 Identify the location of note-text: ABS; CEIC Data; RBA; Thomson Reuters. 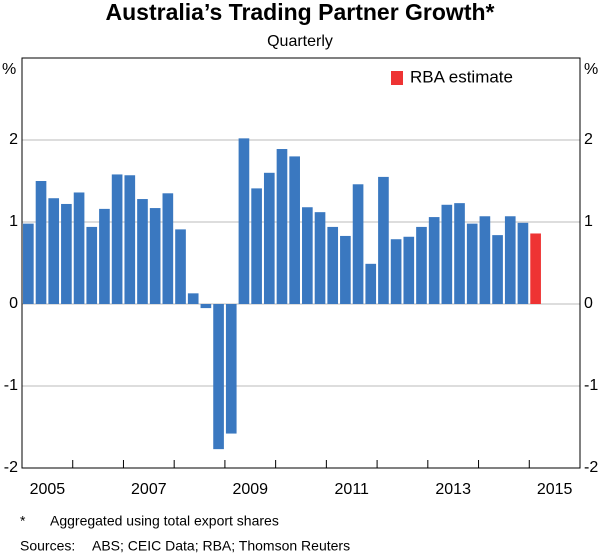
(221, 546).